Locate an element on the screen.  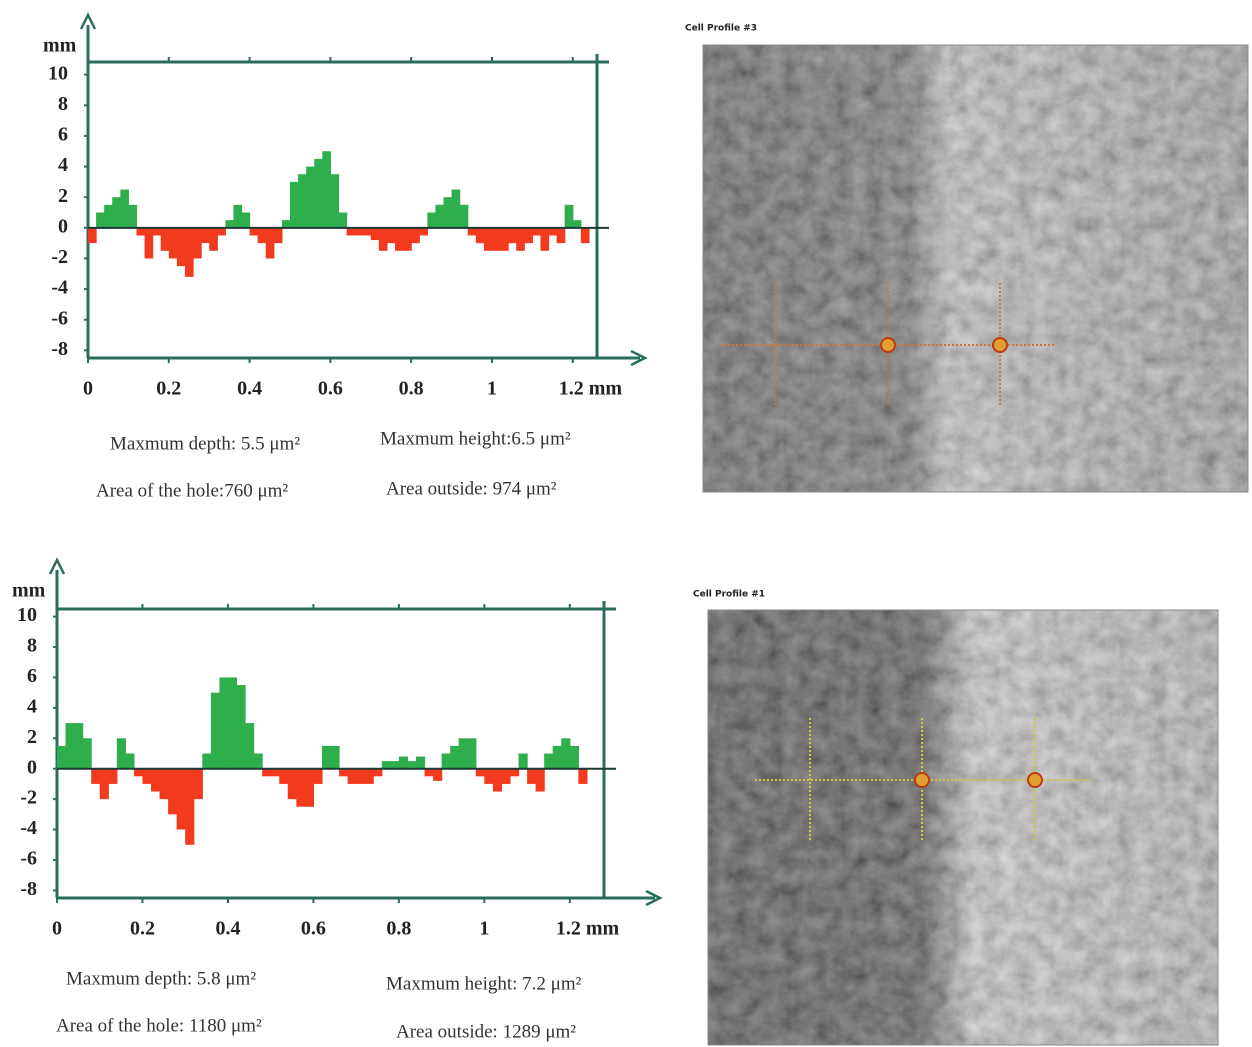
annotation: Area of the hole:760 μm² is located at coordinates (192, 490).